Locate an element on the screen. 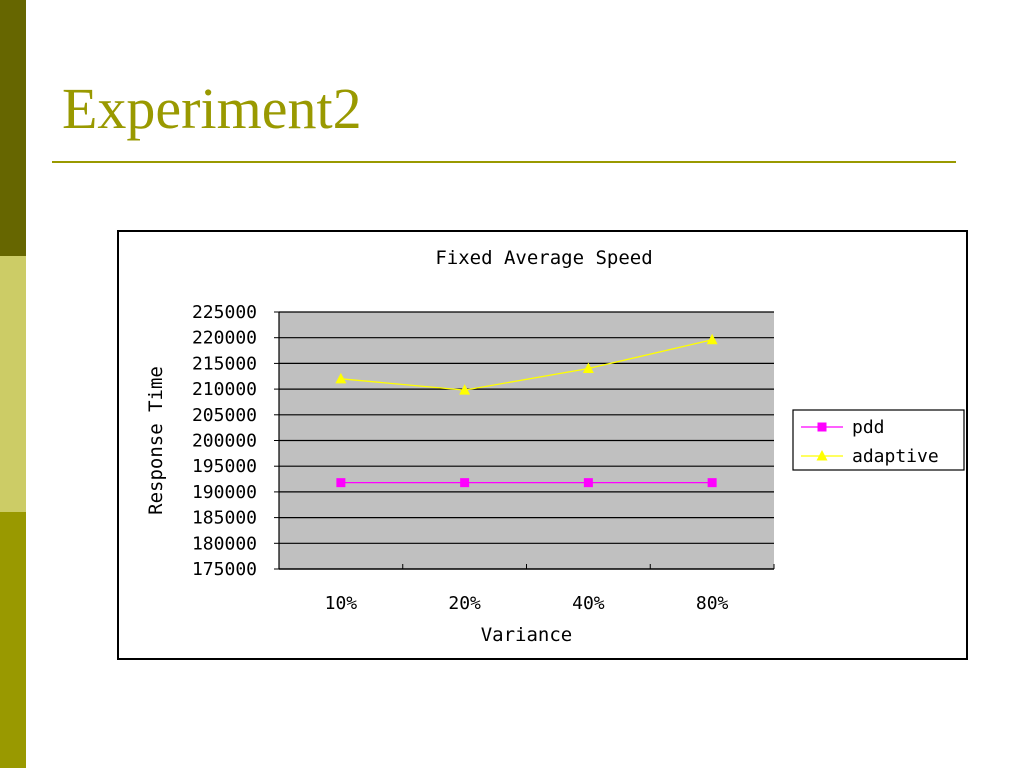 This screenshot has width=1024, height=768. x-axis-ticks: 10% 20% 40% 80% is located at coordinates (526, 589).